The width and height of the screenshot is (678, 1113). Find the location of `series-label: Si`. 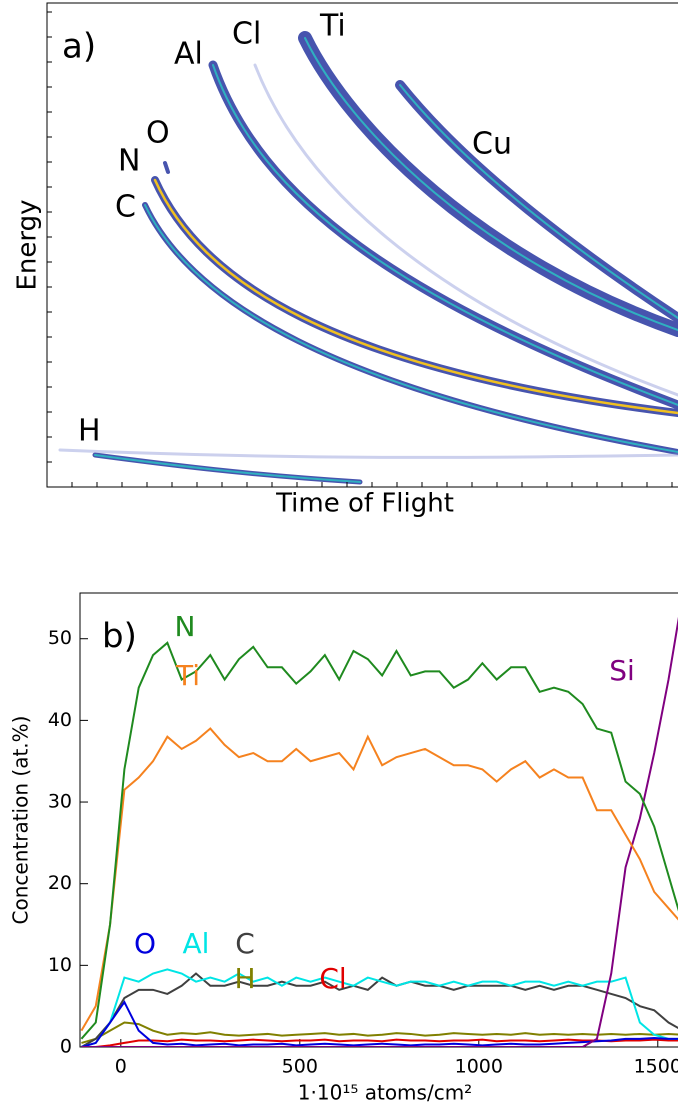

series-label: Si is located at coordinates (622, 670).